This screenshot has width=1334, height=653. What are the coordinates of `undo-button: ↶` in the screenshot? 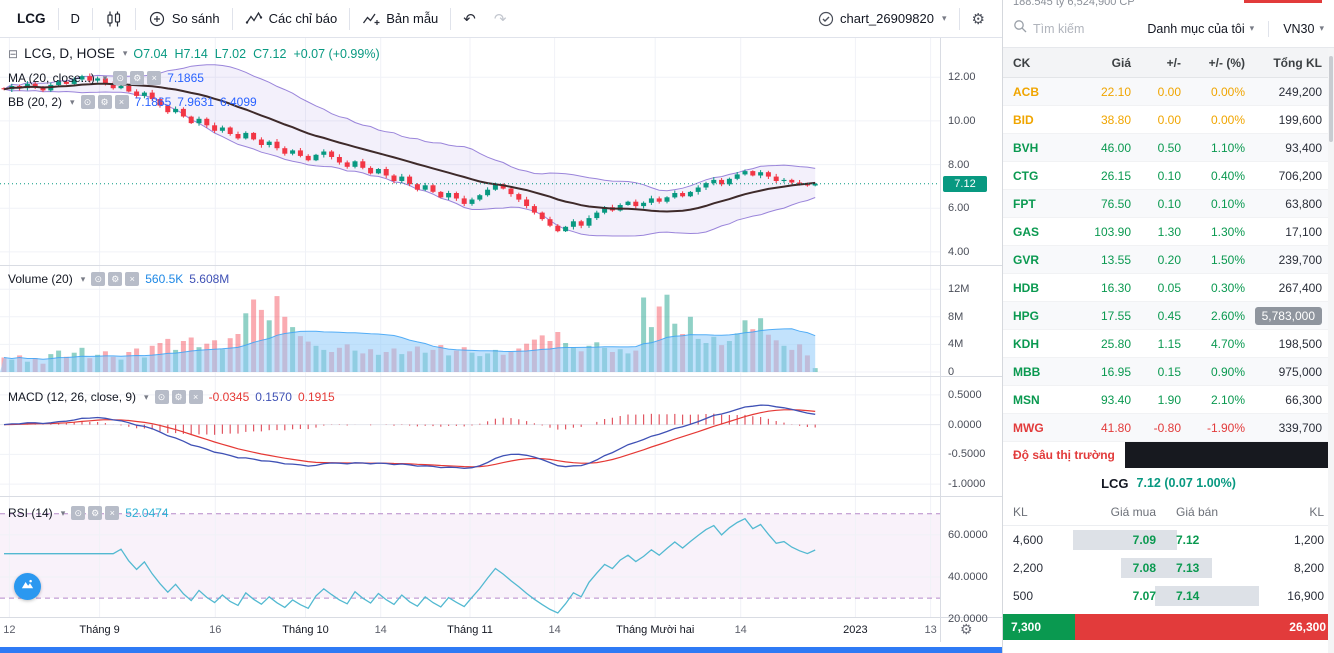 It's located at (469, 19).